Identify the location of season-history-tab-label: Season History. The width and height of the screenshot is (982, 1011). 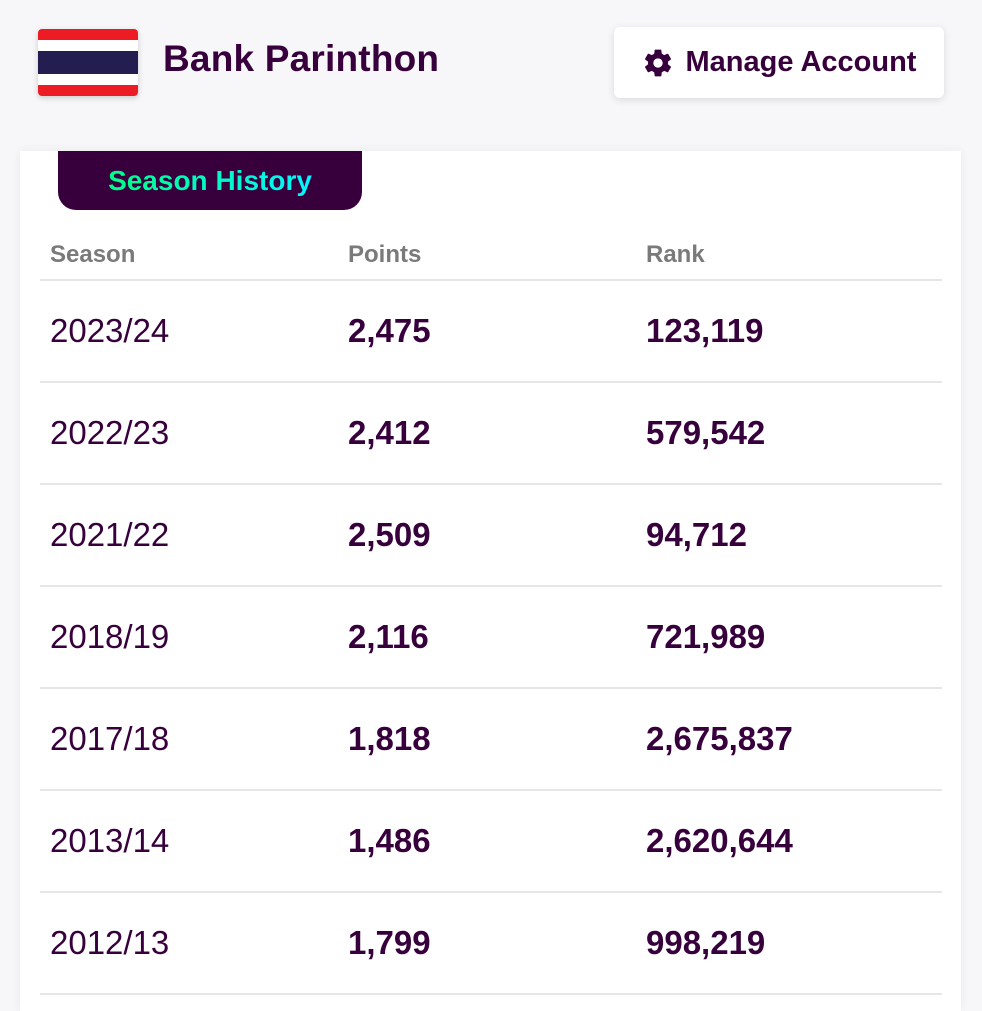
(210, 180).